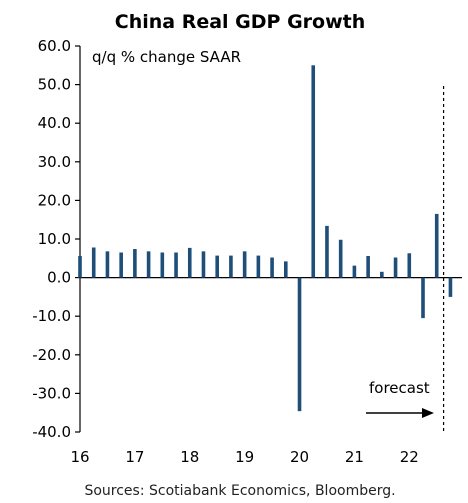  What do you see at coordinates (54, 162) in the screenshot?
I see `y-tick-label: 30.0` at bounding box center [54, 162].